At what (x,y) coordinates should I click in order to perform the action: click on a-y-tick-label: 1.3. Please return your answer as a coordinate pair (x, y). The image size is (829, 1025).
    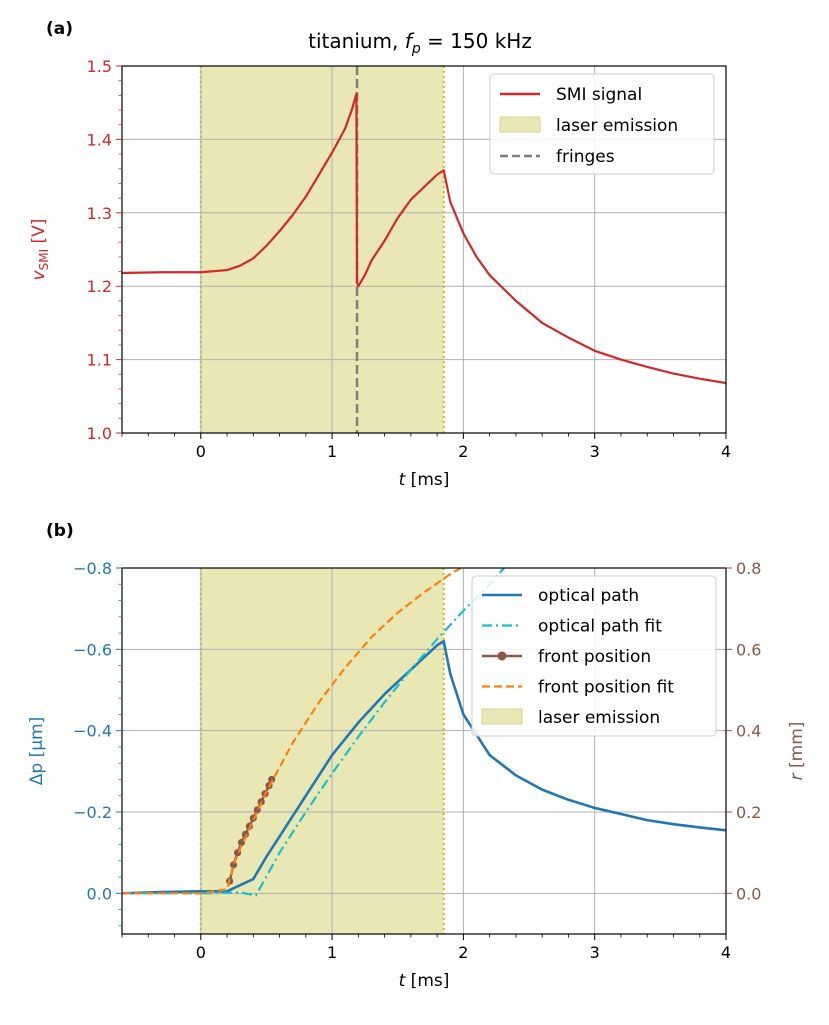
    Looking at the image, I should click on (99, 213).